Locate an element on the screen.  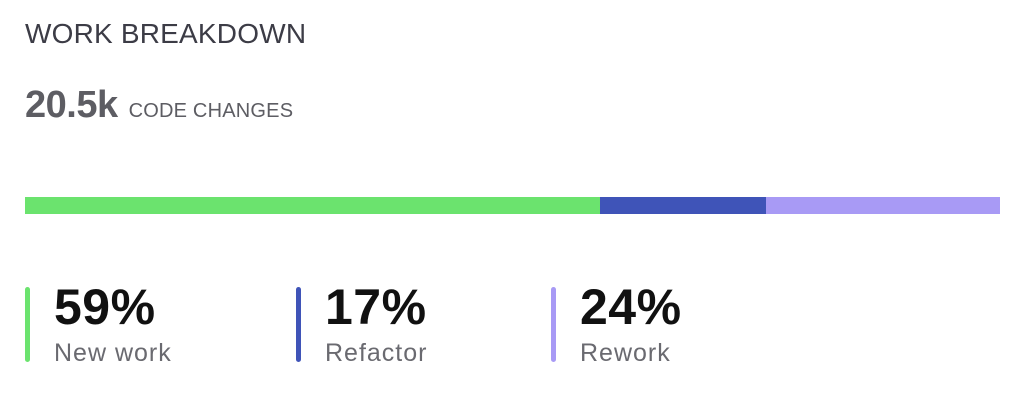
legend-label-rework: Rework is located at coordinates (625, 353).